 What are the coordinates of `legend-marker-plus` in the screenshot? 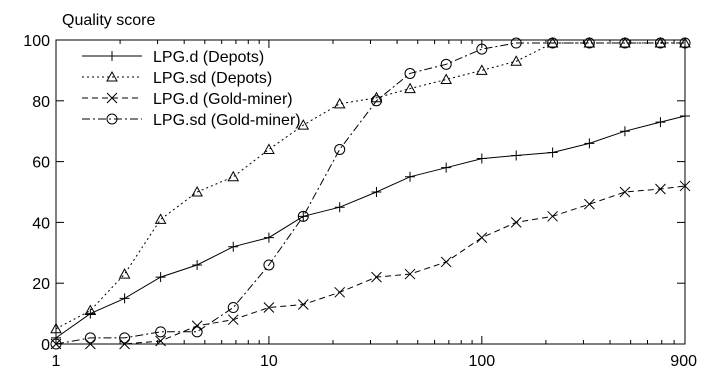 It's located at (112, 56).